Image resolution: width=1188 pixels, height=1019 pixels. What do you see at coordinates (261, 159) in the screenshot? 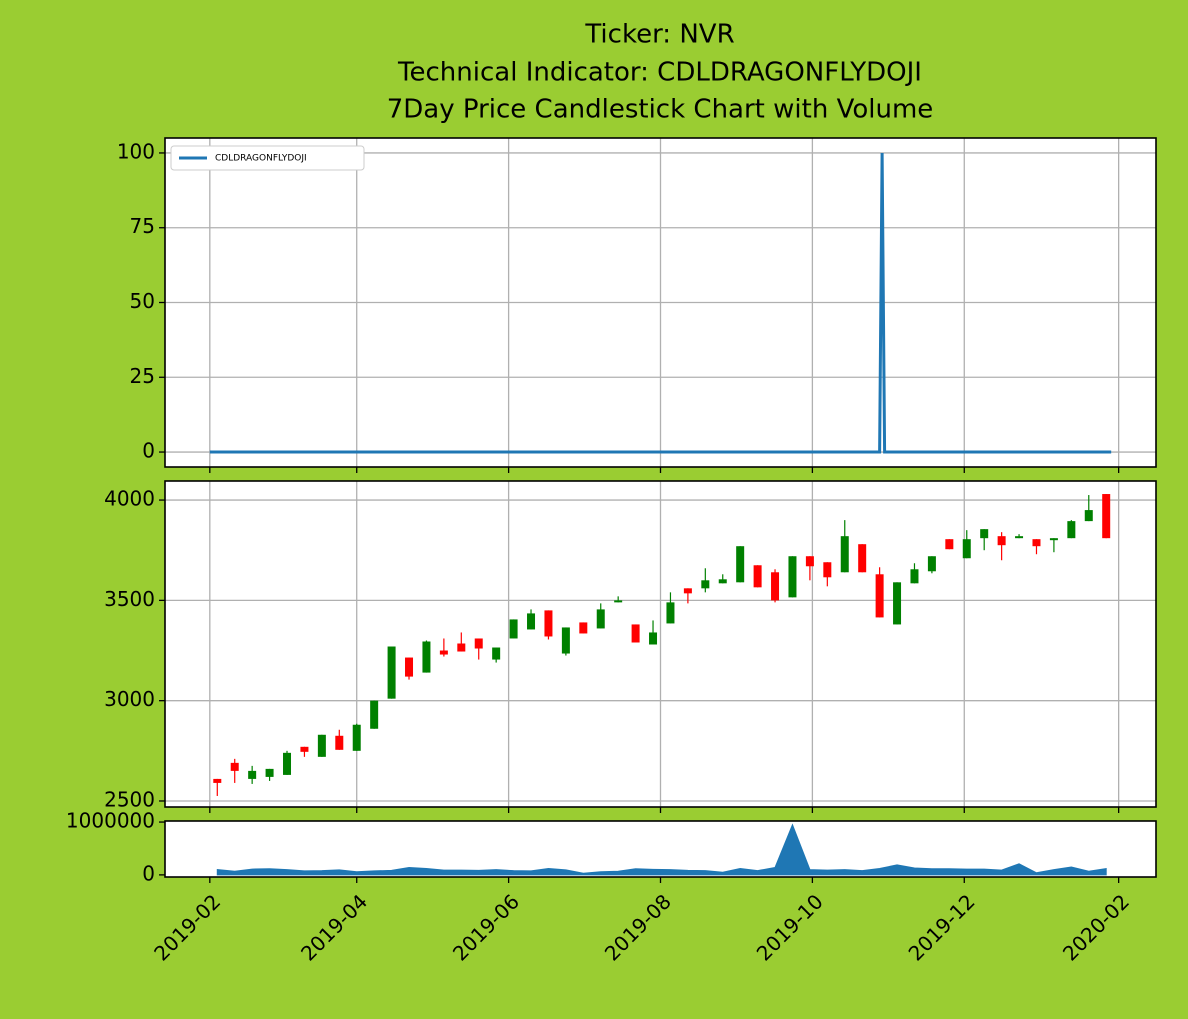
I see `legend-text: CDLDRAGONFLYDOJI` at bounding box center [261, 159].